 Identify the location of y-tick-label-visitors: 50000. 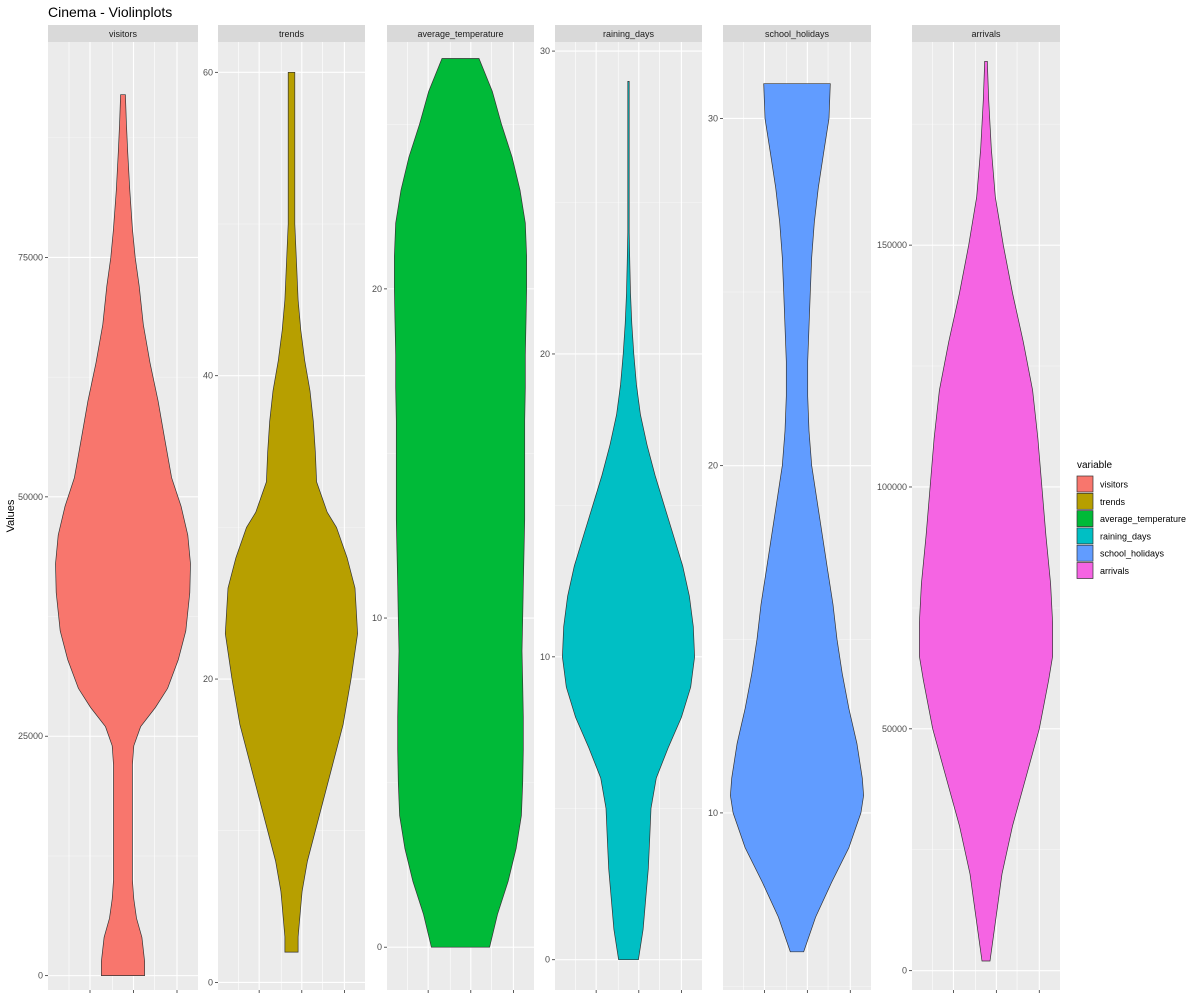
(30, 497).